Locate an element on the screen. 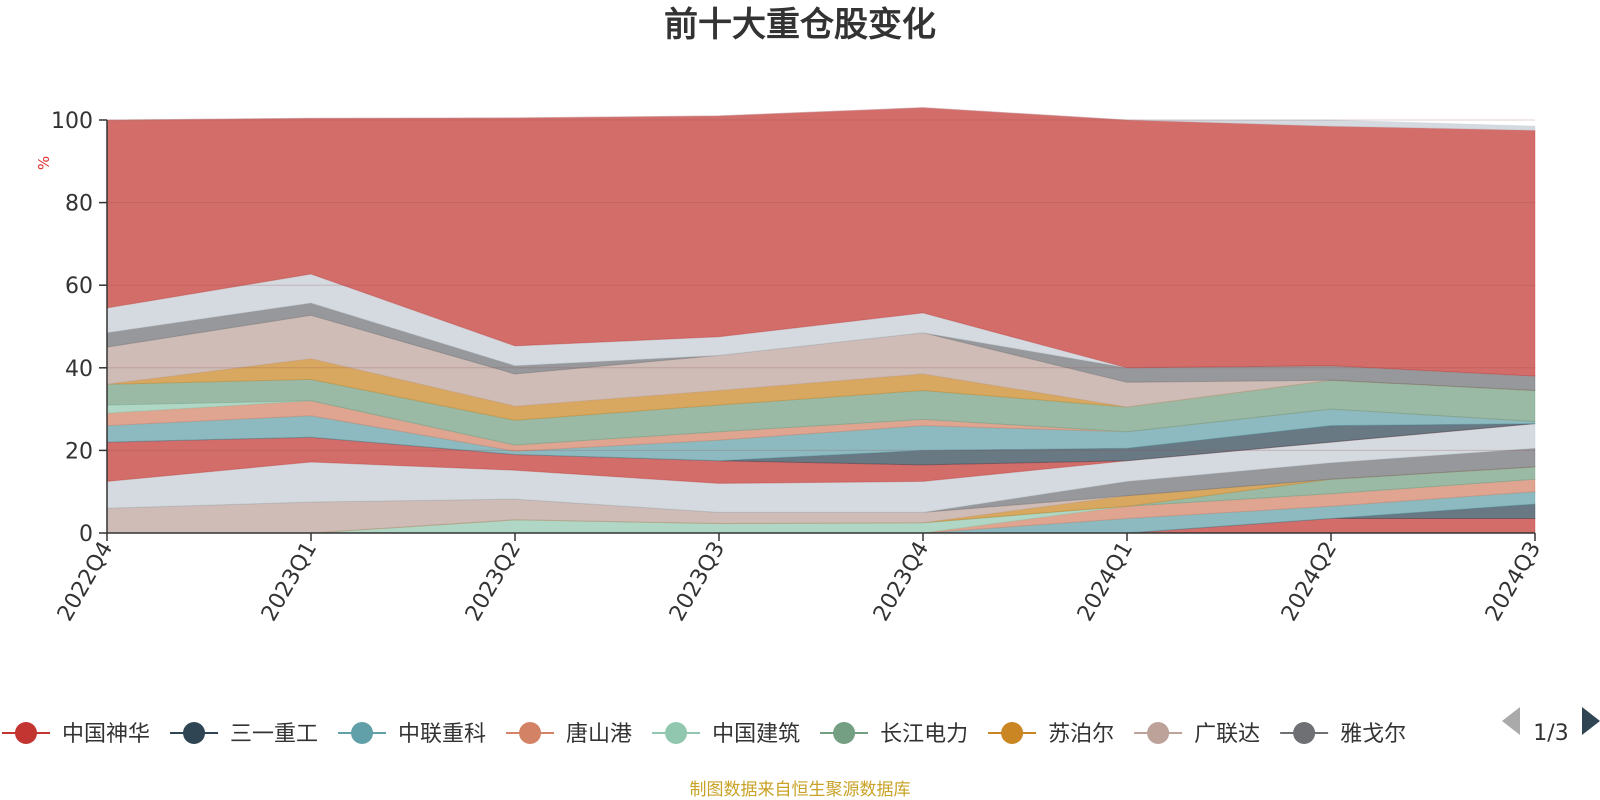 The height and width of the screenshot is (800, 1600). legend-pager: 1/3 is located at coordinates (1551, 726).